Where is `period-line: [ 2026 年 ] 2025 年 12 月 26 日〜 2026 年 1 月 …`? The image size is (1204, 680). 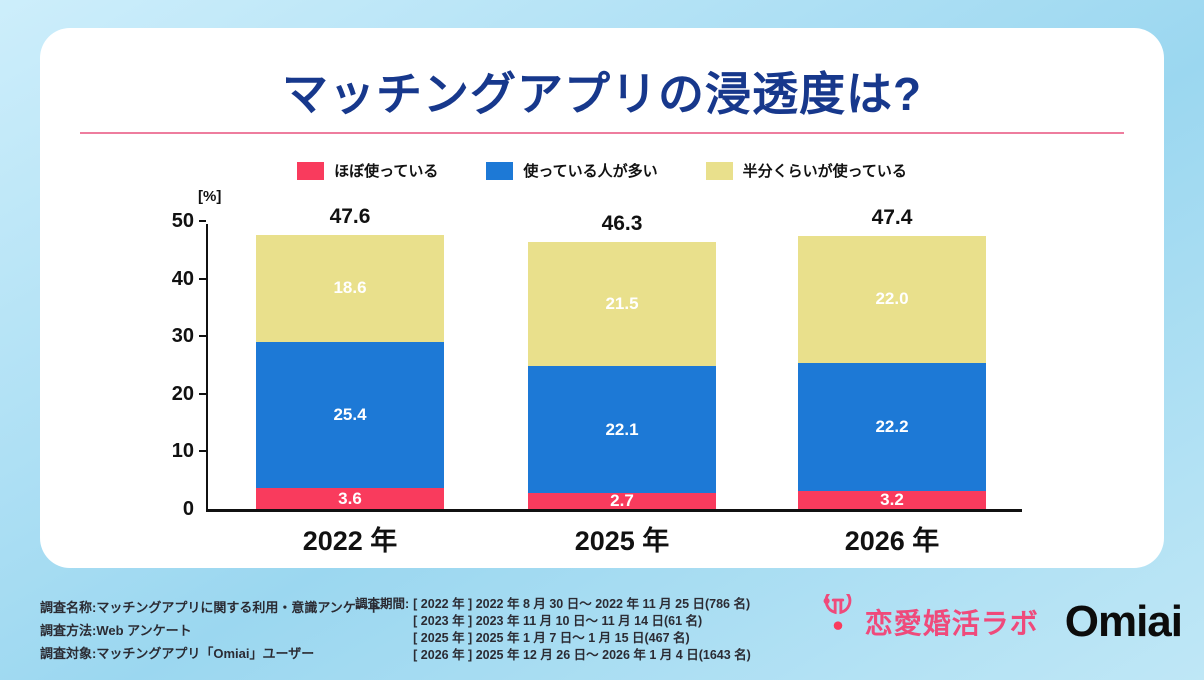 period-line: [ 2026 年 ] 2025 年 12 月 26 日〜 2026 年 1 月 … is located at coordinates (582, 655).